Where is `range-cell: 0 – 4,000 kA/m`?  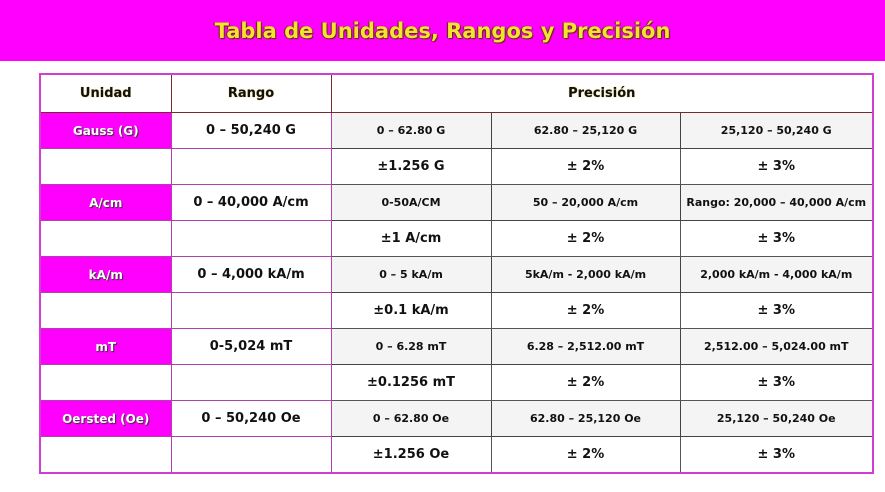
range-cell: 0 – 4,000 kA/m is located at coordinates (251, 274).